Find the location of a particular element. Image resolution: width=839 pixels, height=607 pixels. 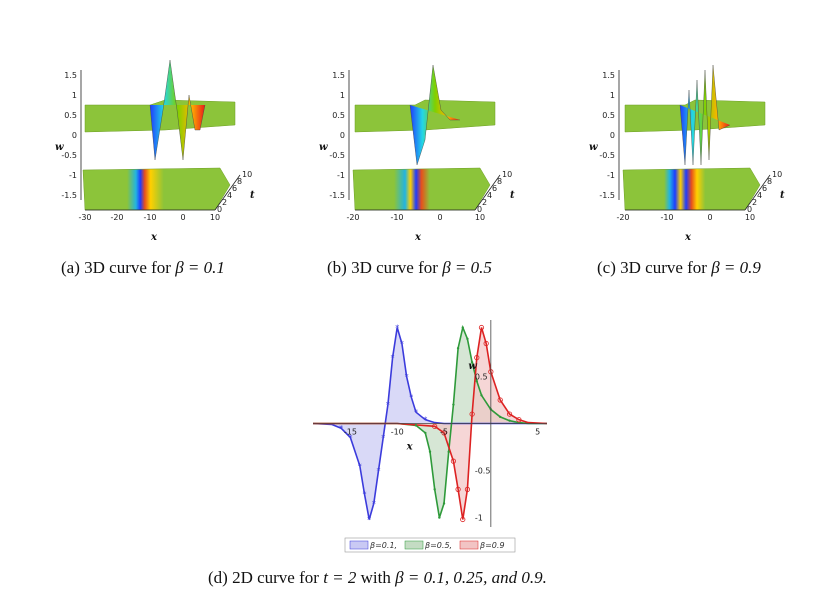

x-tick: -15 is located at coordinates (350, 432).